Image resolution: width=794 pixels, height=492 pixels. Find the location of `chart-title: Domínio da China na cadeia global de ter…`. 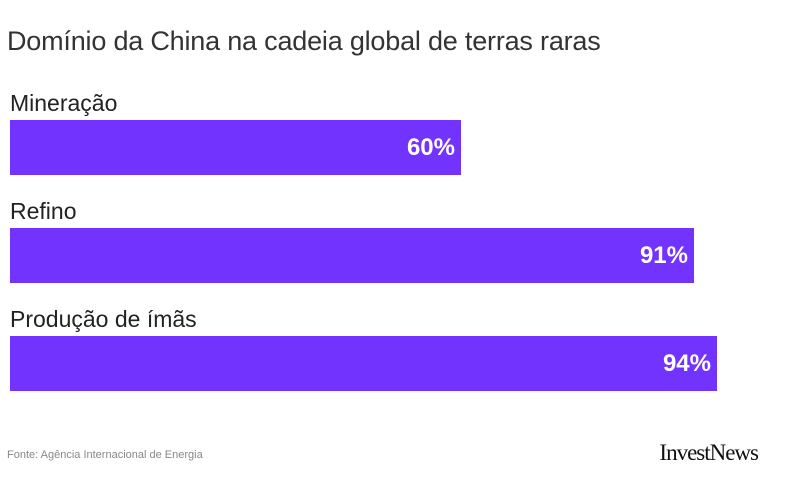

chart-title: Domínio da China na cadeia global de ter… is located at coordinates (304, 41).